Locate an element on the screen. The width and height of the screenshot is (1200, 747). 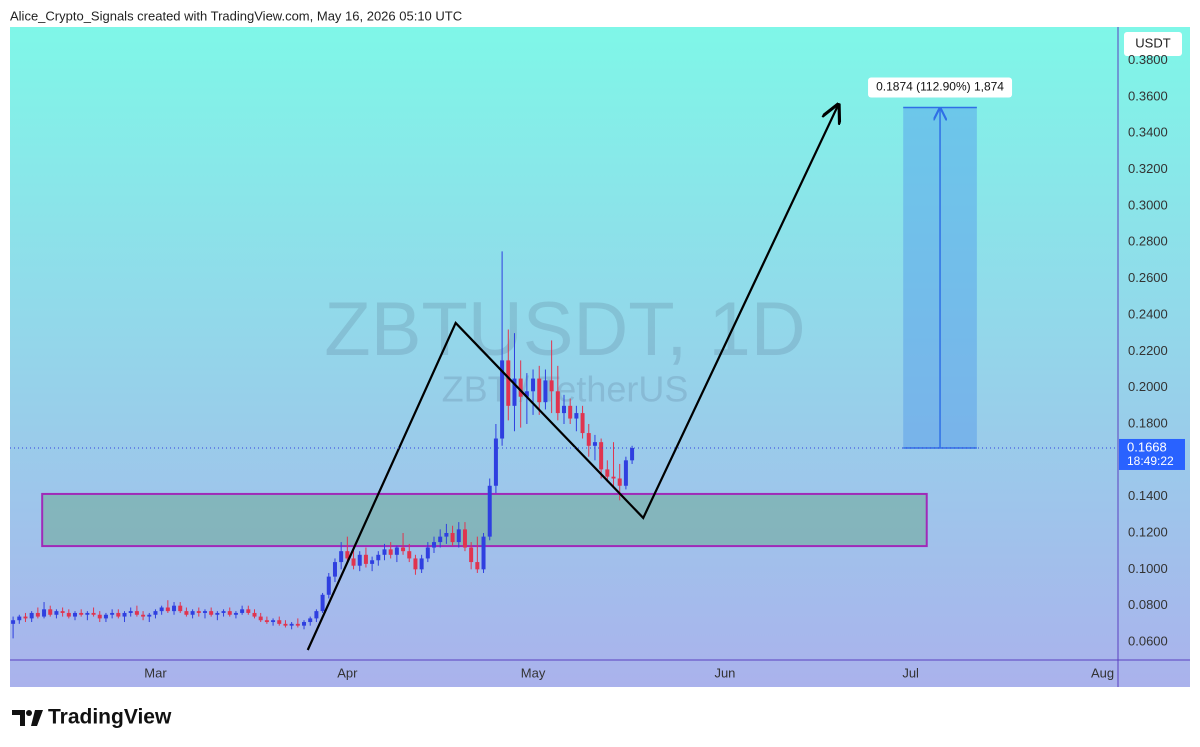
last-price-box is located at coordinates (1152, 454).